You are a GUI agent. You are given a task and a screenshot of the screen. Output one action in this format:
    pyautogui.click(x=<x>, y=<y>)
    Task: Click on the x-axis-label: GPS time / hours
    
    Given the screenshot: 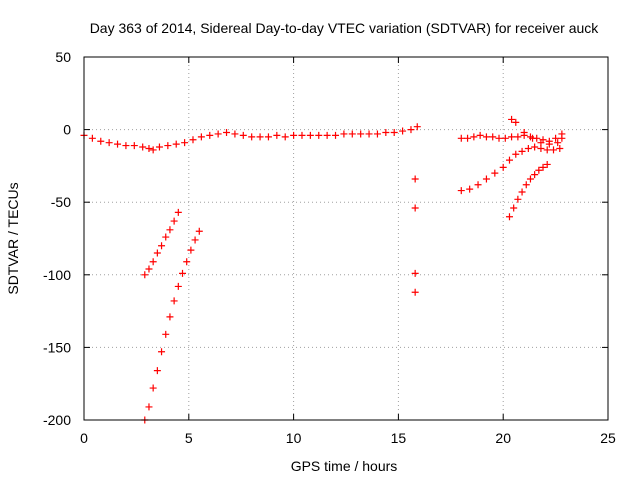 What is the action you would take?
    pyautogui.click(x=344, y=466)
    